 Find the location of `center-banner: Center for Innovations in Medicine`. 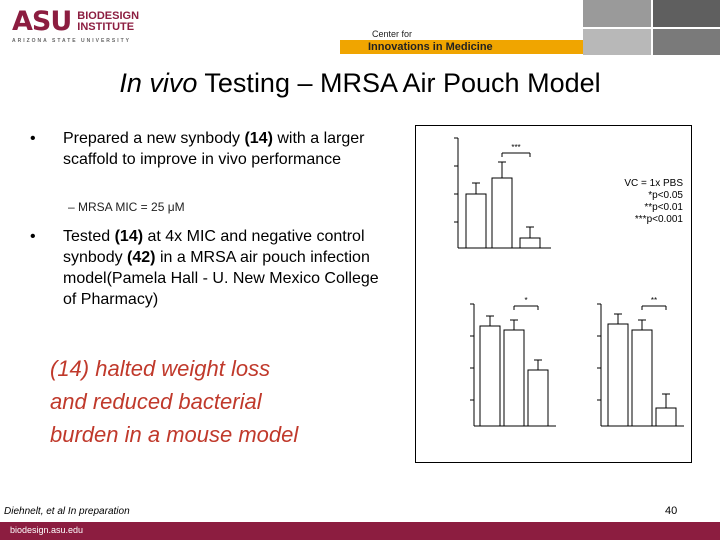

center-banner: Center for Innovations in Medicine is located at coordinates (475, 41).